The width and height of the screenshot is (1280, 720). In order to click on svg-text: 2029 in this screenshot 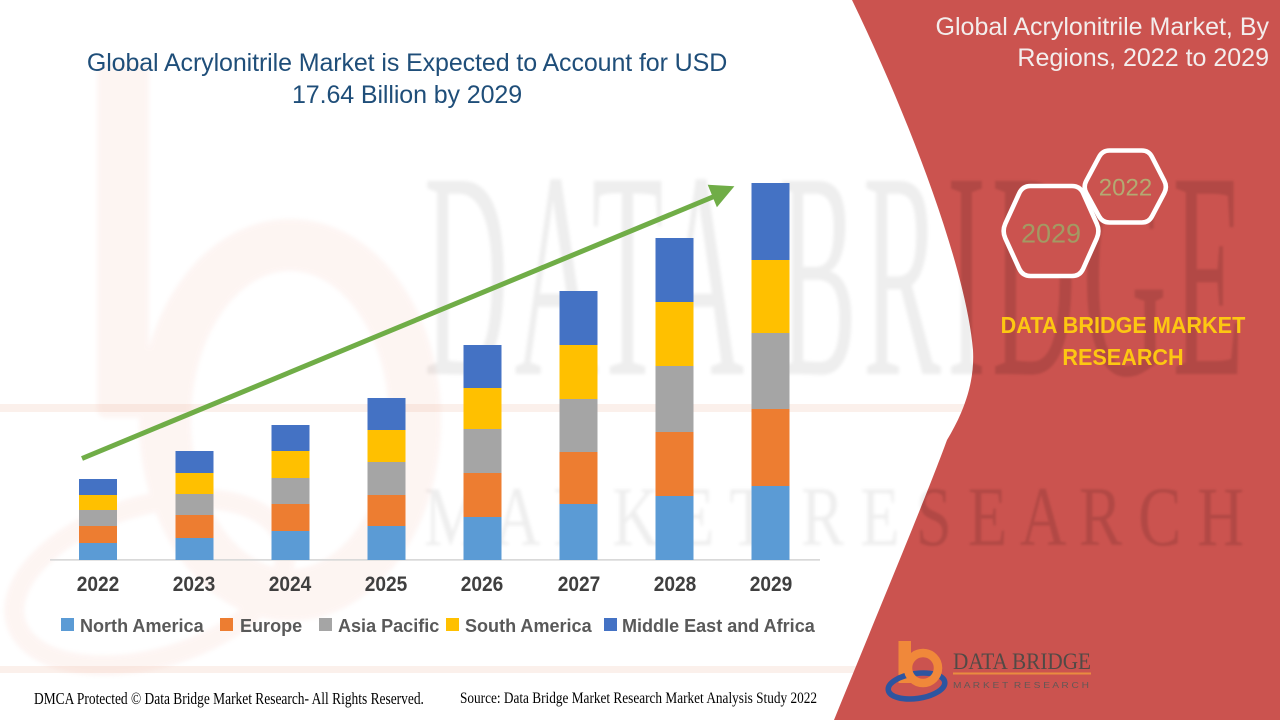, I will do `click(1051, 234)`.